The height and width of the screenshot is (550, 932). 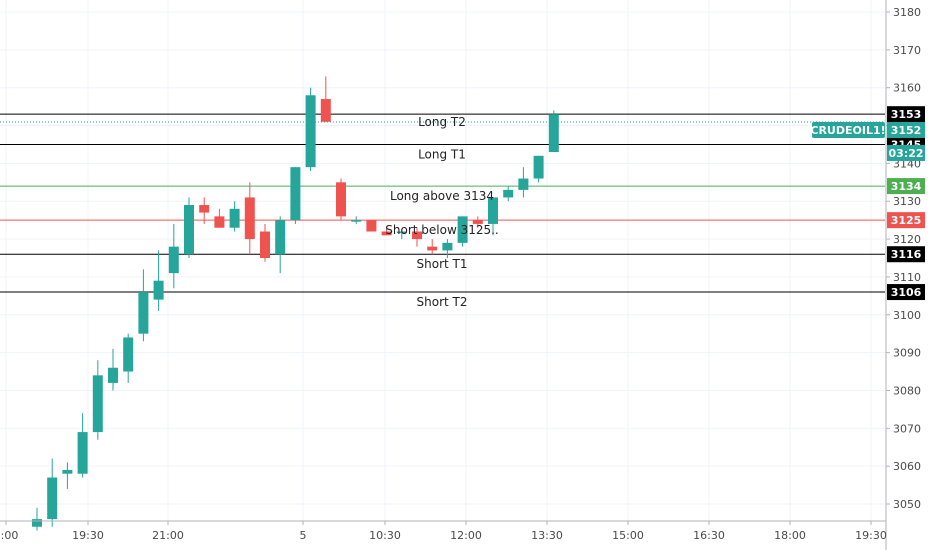 I want to click on price-tag-3125-text: 3125, so click(x=906, y=220).